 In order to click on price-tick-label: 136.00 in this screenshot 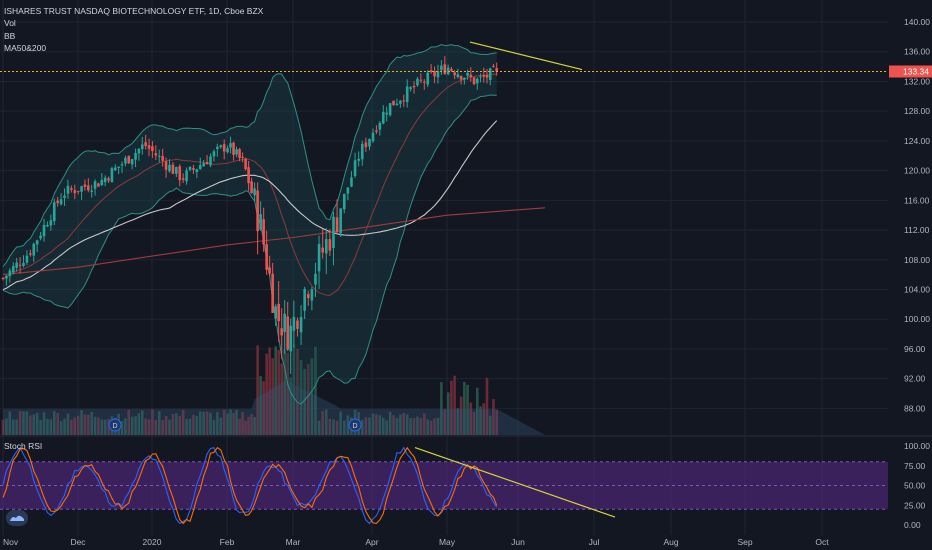, I will do `click(917, 52)`.